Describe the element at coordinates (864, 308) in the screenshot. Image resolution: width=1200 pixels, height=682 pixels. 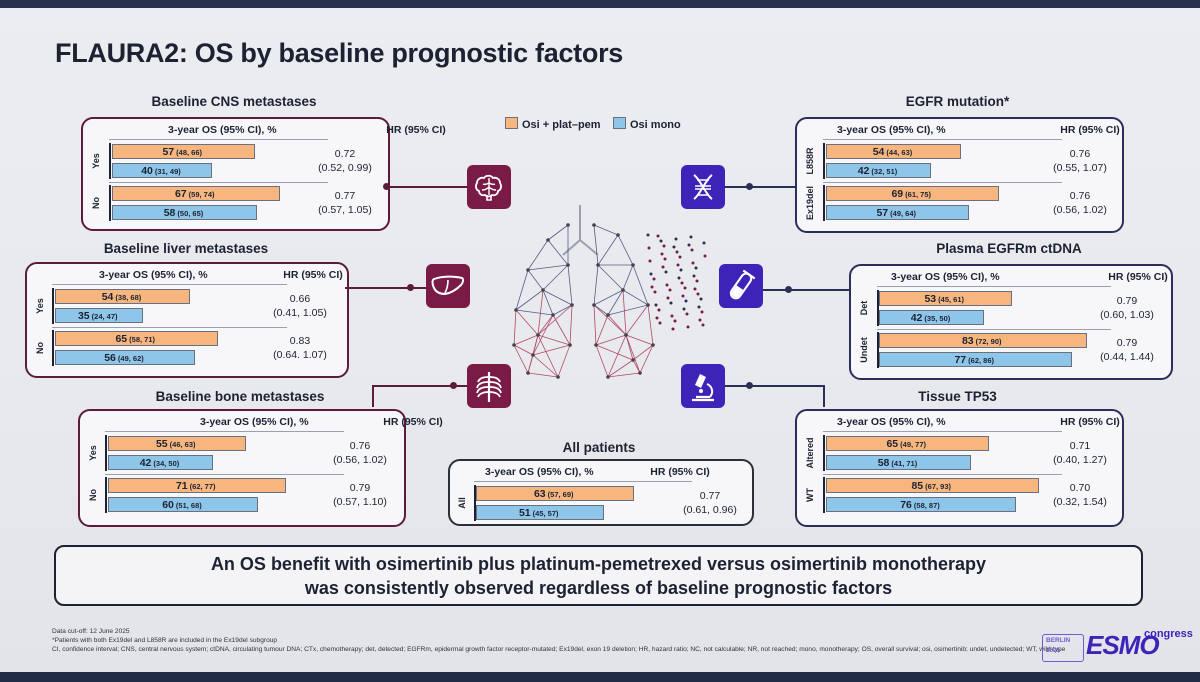
I see `group-label-ctdna: Det` at that location.